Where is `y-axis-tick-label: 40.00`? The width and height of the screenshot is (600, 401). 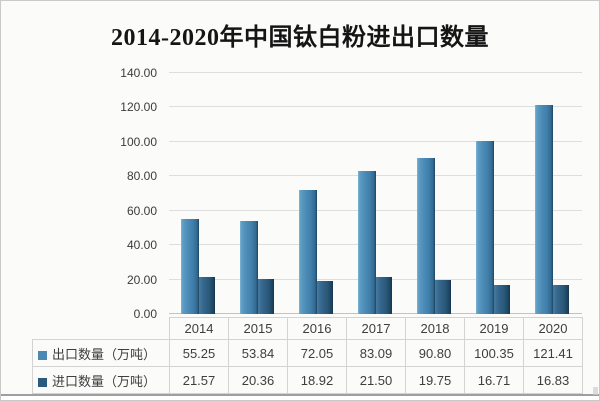
y-axis-tick-label: 40.00 is located at coordinates (141, 245).